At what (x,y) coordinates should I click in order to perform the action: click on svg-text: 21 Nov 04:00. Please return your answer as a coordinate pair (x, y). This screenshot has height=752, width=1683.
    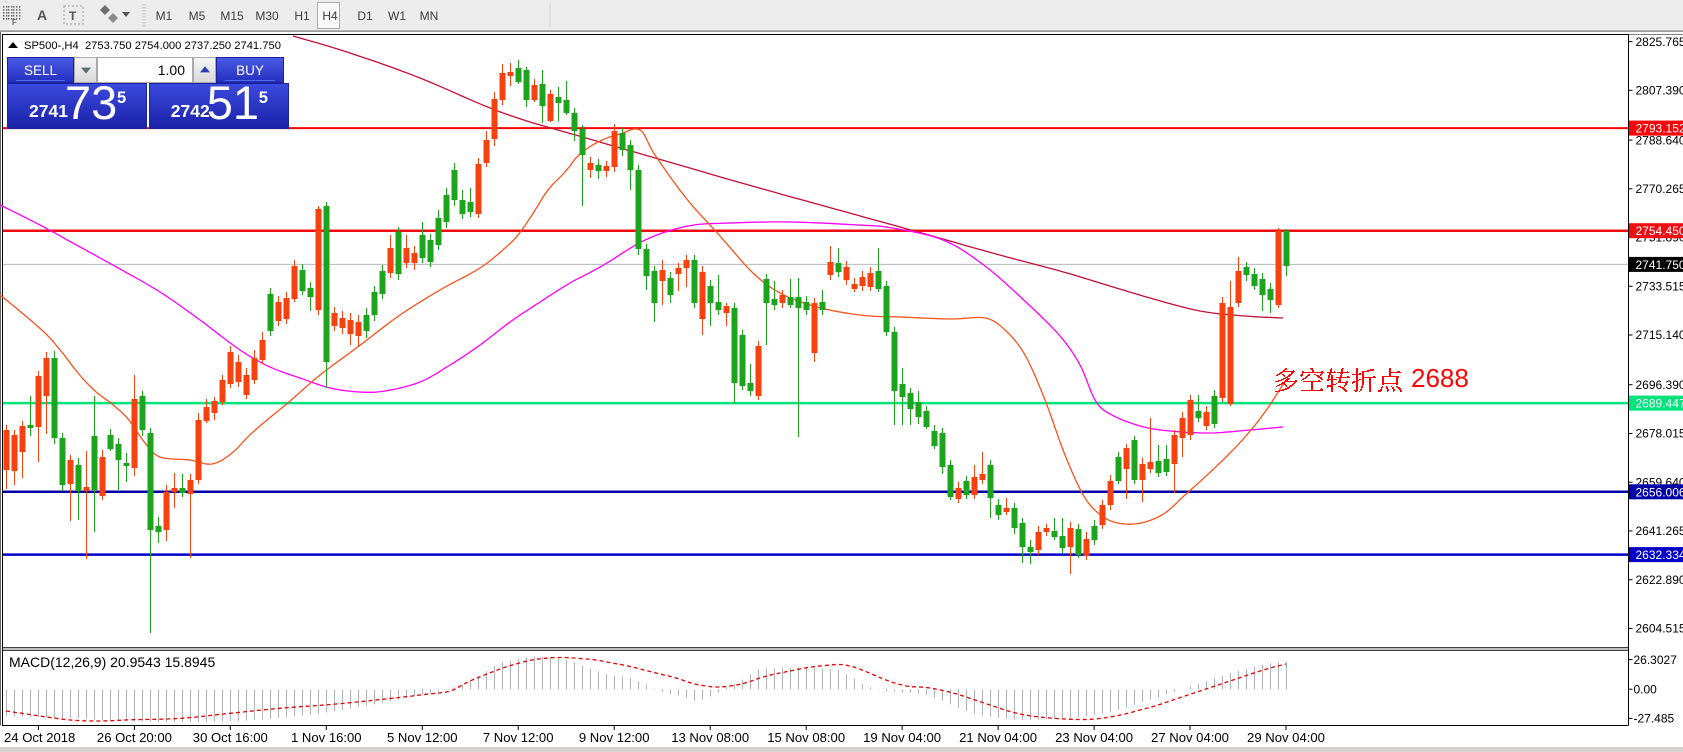
    Looking at the image, I should click on (998, 737).